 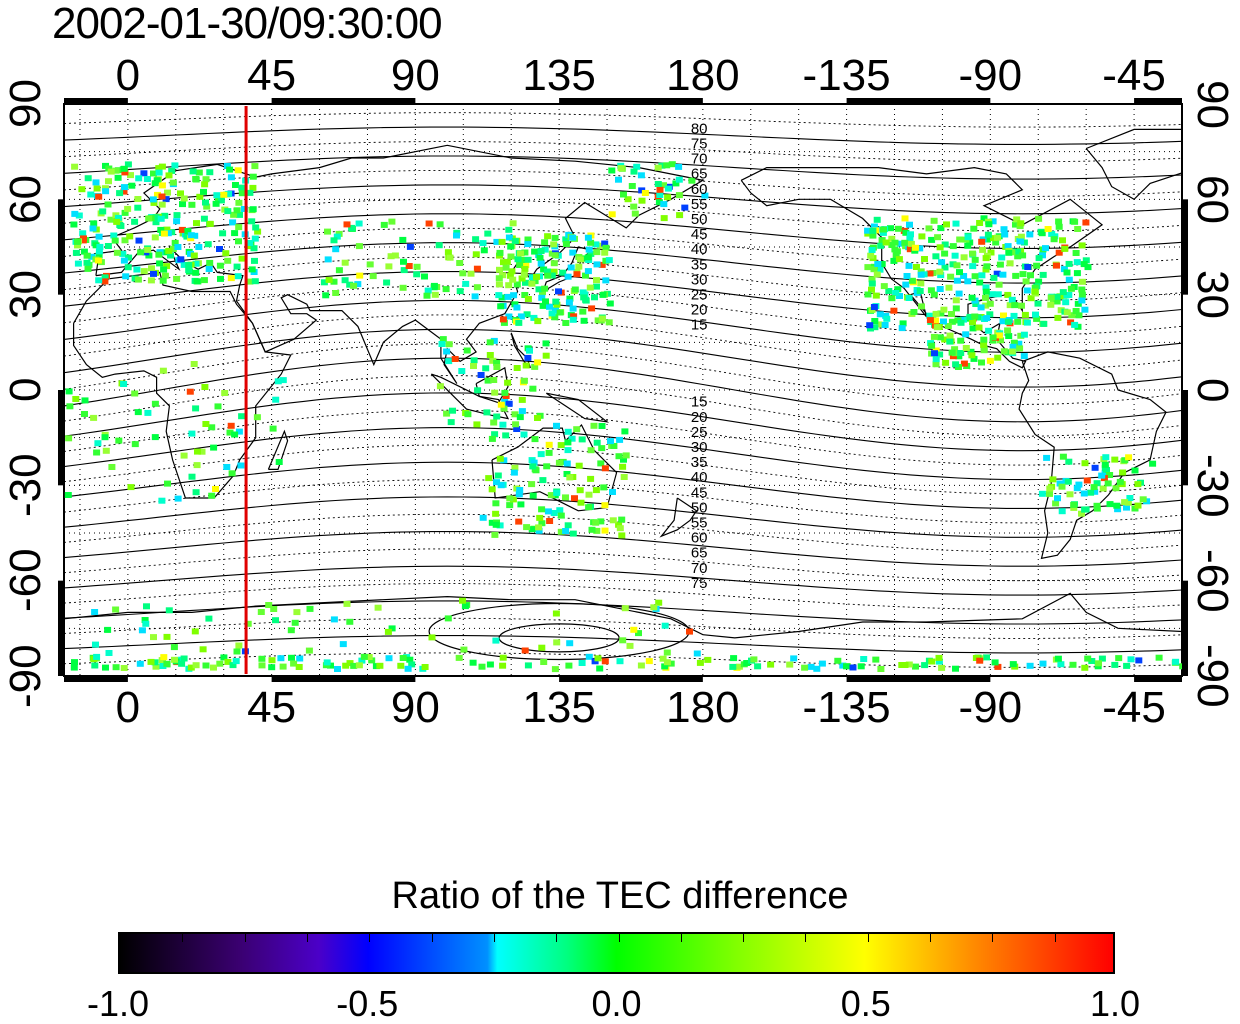 What do you see at coordinates (703, 75) in the screenshot?
I see `lon-tick-top: 180` at bounding box center [703, 75].